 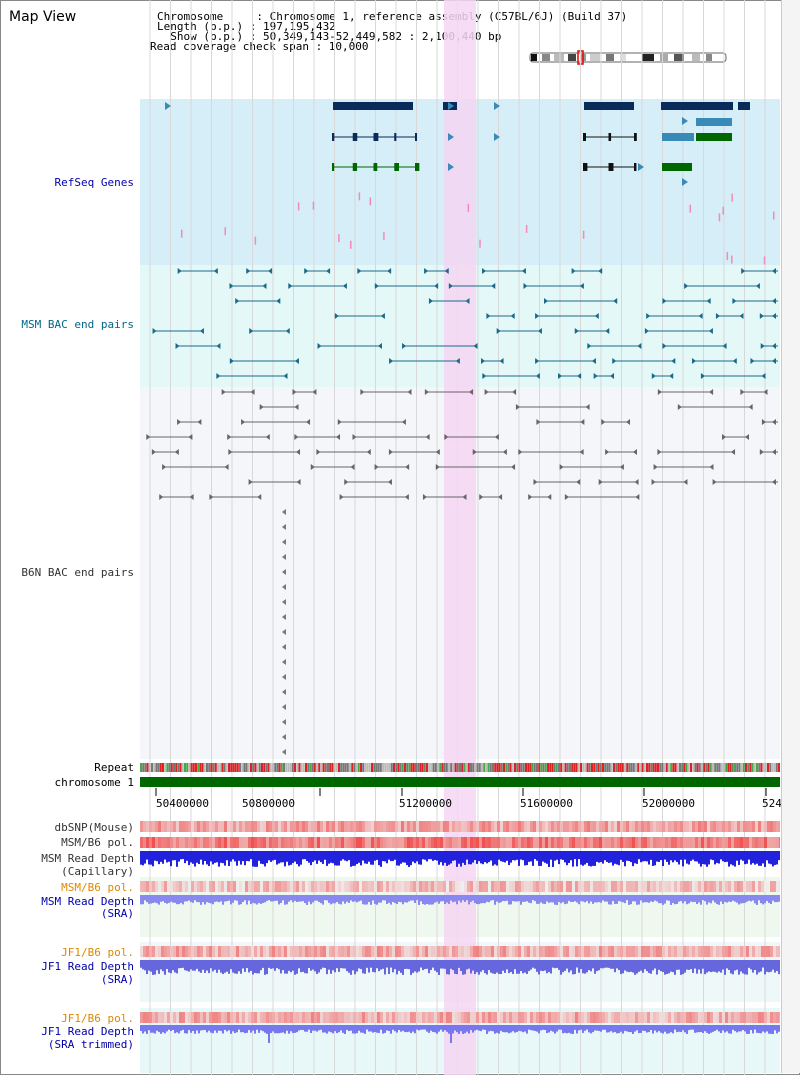 I want to click on gene-block, so click(x=609, y=106).